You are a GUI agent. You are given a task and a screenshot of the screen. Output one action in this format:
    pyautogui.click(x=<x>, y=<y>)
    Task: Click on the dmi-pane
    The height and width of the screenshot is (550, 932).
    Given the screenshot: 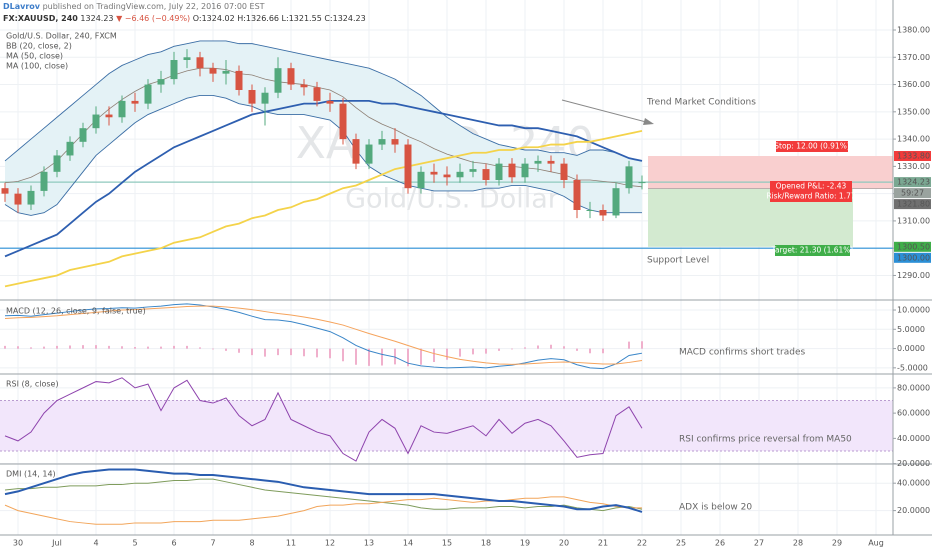 What is the action you would take?
    pyautogui.click(x=446, y=499)
    